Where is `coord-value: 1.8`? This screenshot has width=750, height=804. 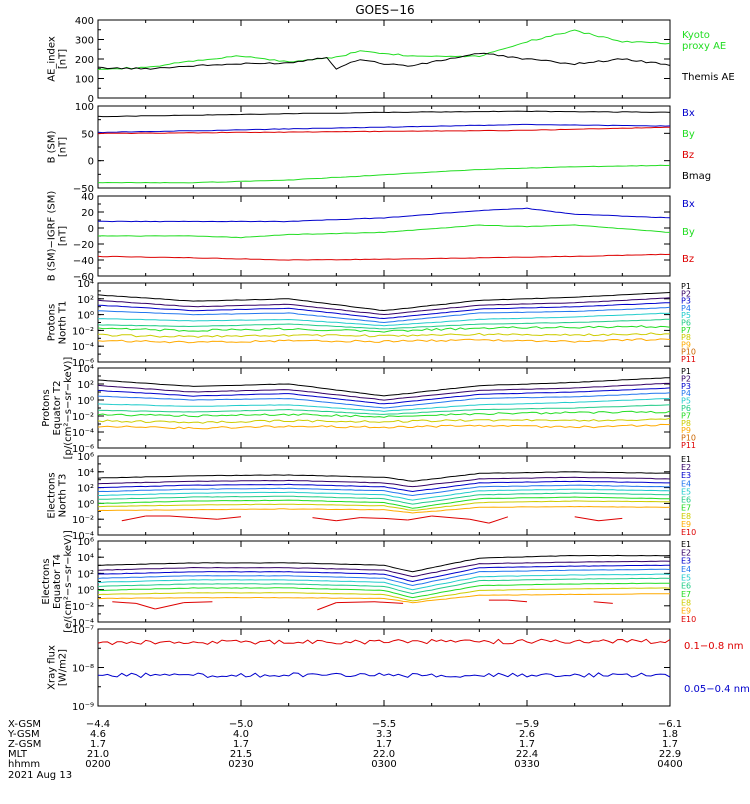
coord-value: 1.8 is located at coordinates (670, 734).